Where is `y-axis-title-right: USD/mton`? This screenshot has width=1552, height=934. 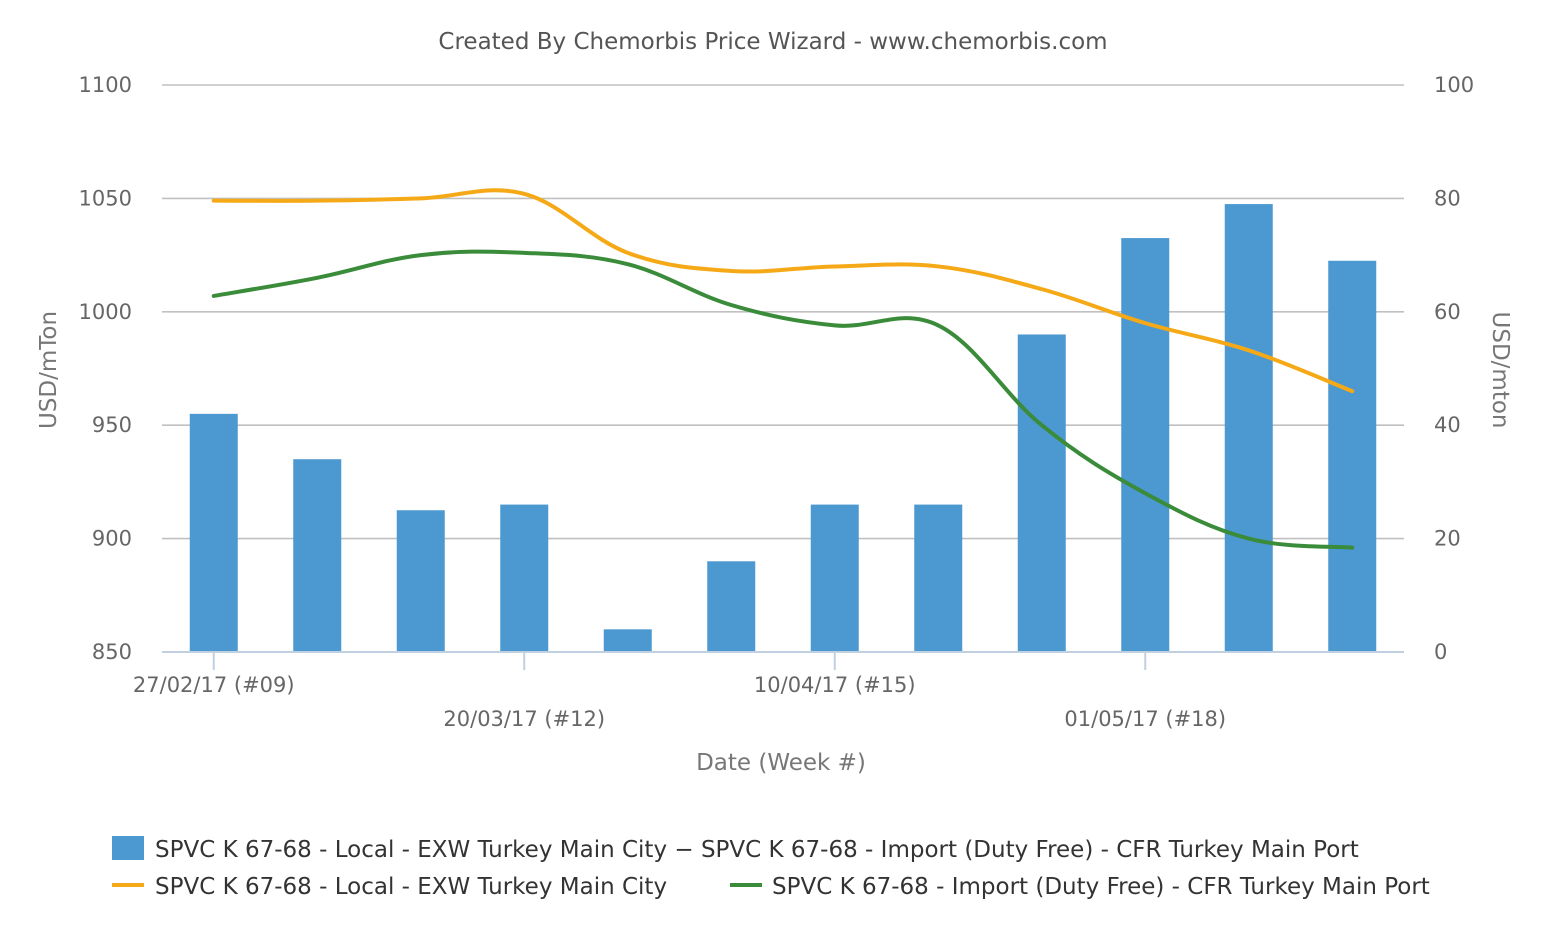 y-axis-title-right: USD/mton is located at coordinates (1500, 370).